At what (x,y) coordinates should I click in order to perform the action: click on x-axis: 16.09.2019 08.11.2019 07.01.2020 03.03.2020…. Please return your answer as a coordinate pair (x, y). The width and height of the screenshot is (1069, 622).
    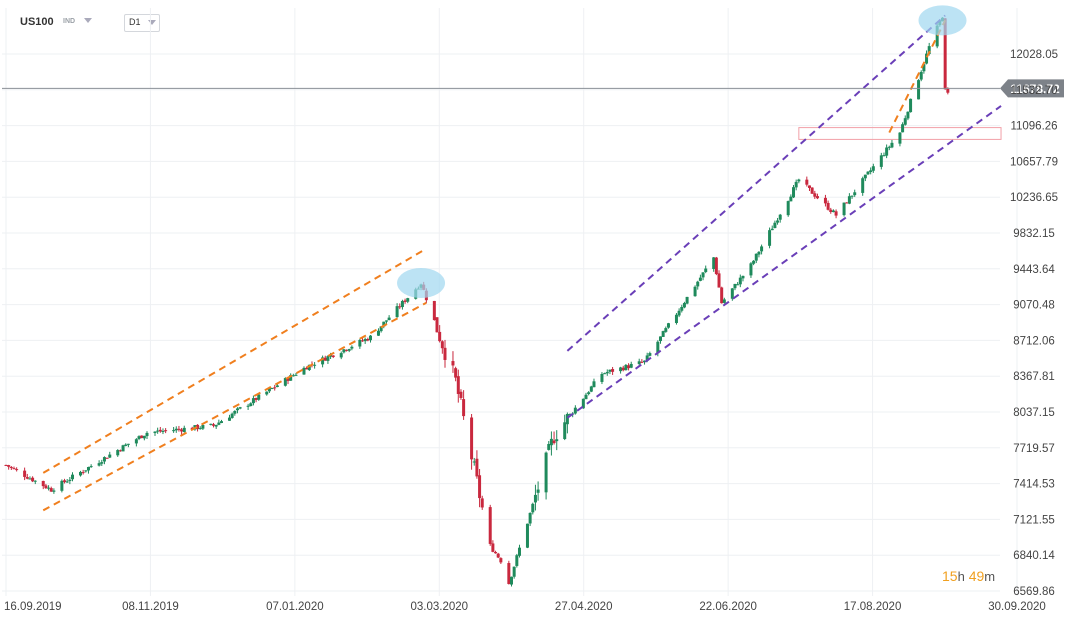
    Looking at the image, I should click on (525, 607).